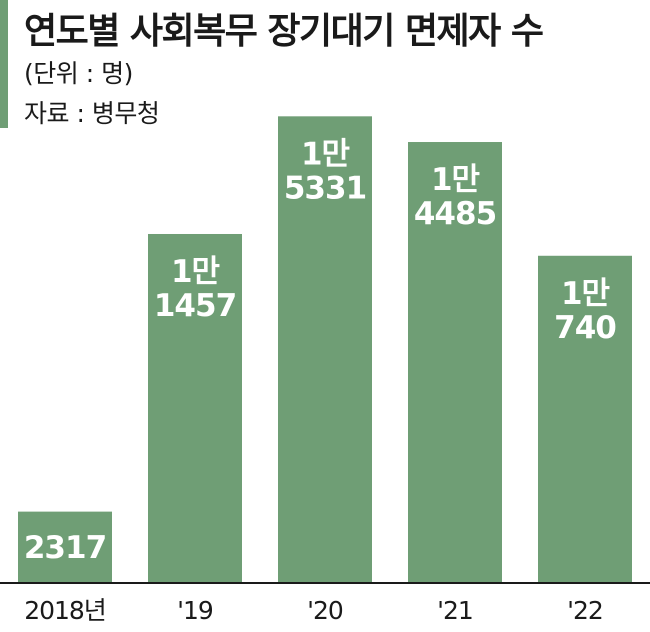 The image size is (650, 632). What do you see at coordinates (195, 272) in the screenshot?
I see `bar-label-1-0: 1만` at bounding box center [195, 272].